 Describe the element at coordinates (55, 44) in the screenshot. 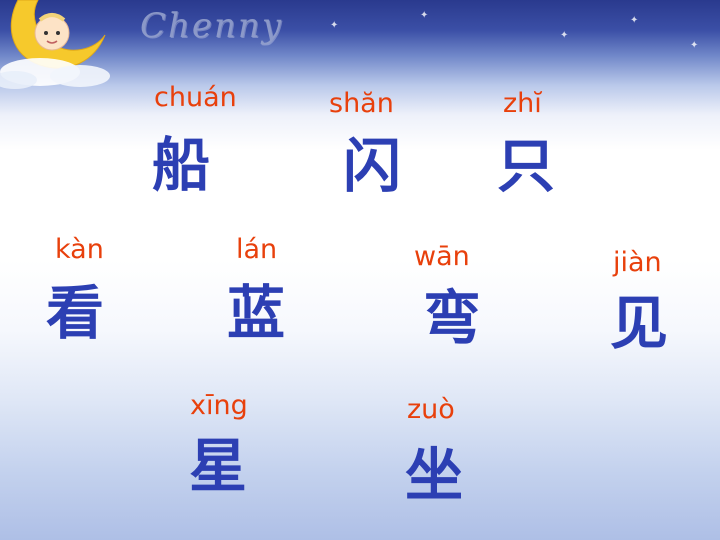

I see `moon-baby-illustration` at that location.